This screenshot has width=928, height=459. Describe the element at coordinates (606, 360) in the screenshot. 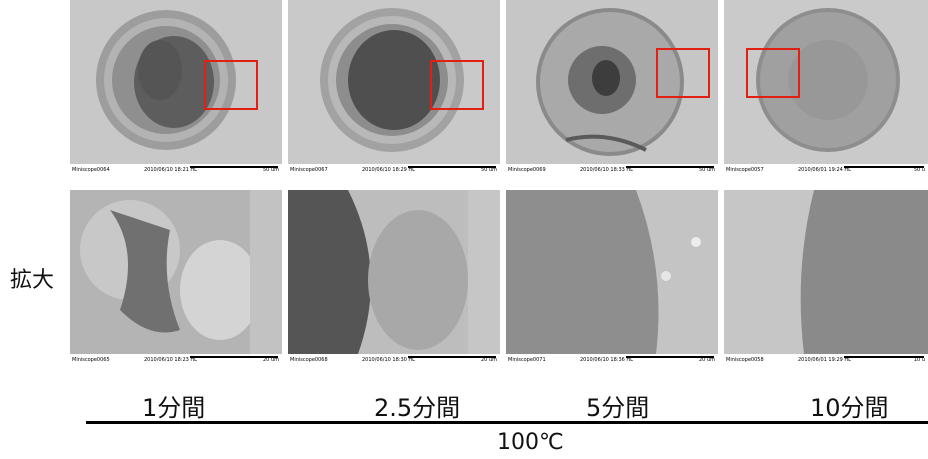

I see `capture-date: 2010/06/10 18:36 HL` at that location.